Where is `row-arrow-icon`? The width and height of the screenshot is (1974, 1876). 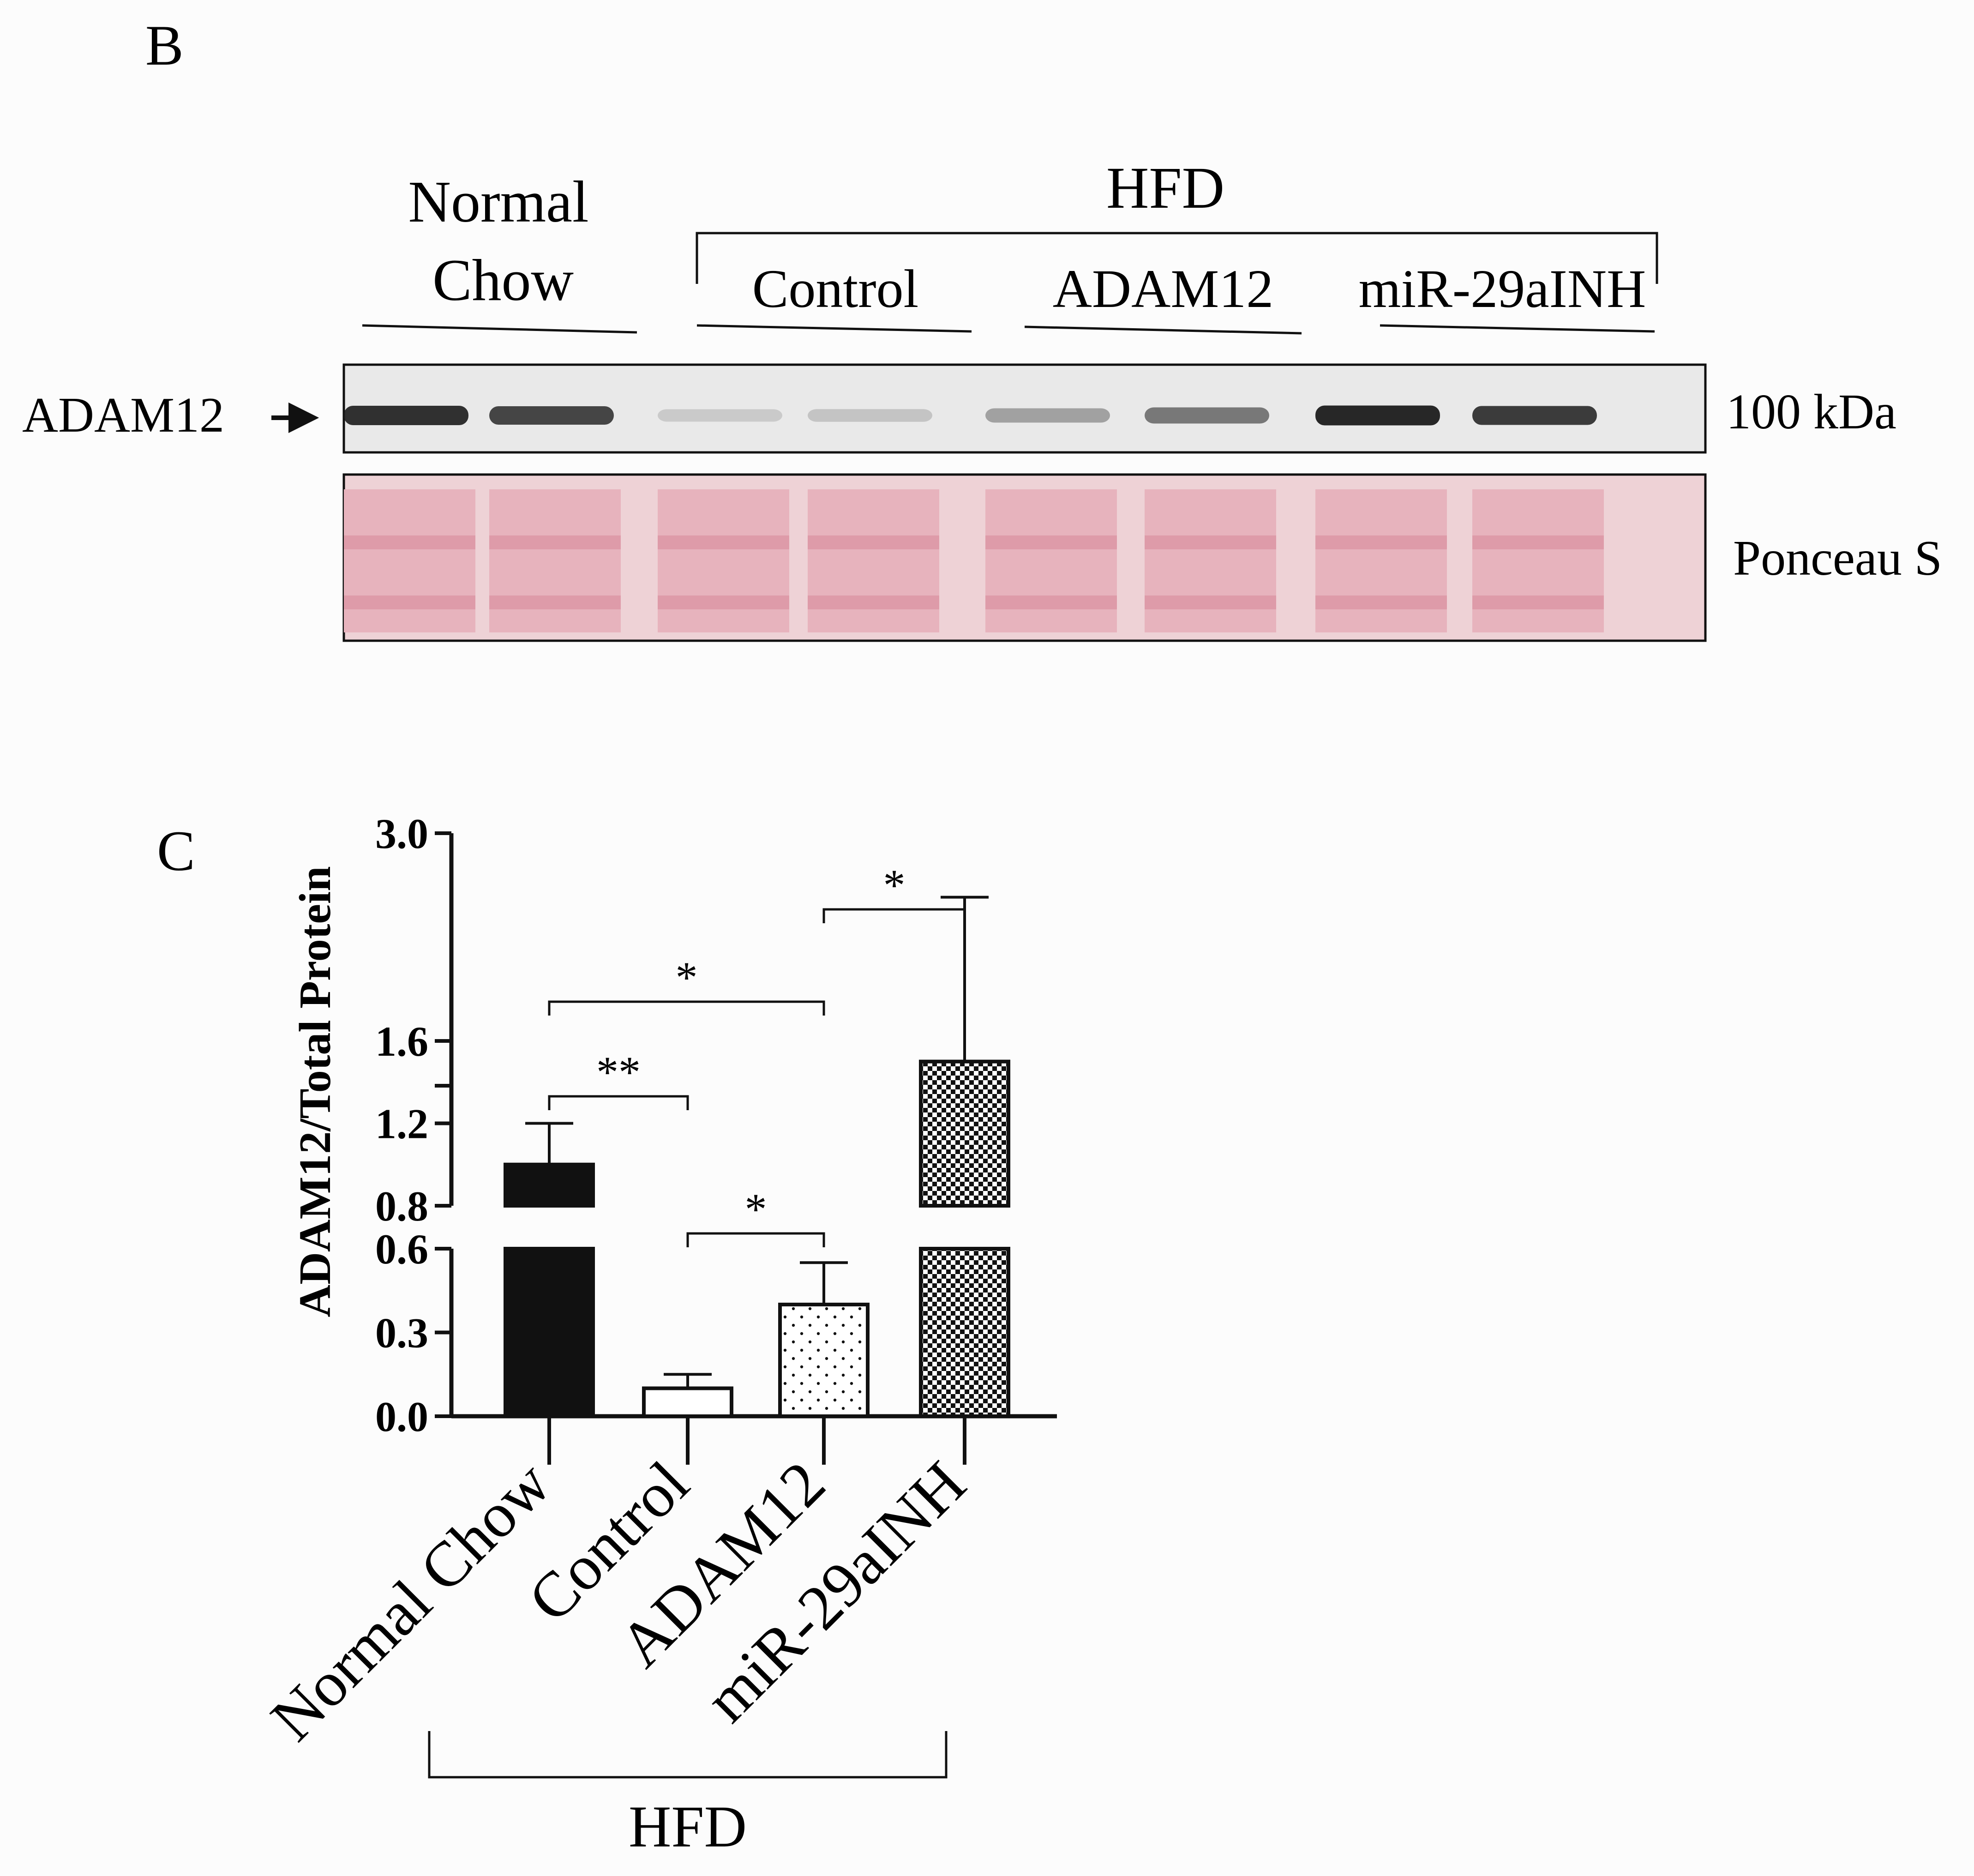
row-arrow-icon is located at coordinates (295, 417).